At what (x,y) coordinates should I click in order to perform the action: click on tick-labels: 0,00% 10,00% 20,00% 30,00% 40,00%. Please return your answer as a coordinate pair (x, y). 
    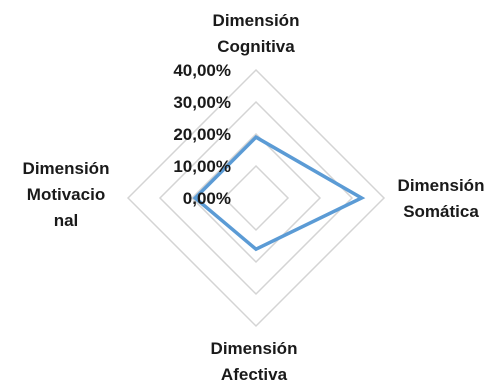
    Looking at the image, I should click on (202, 134).